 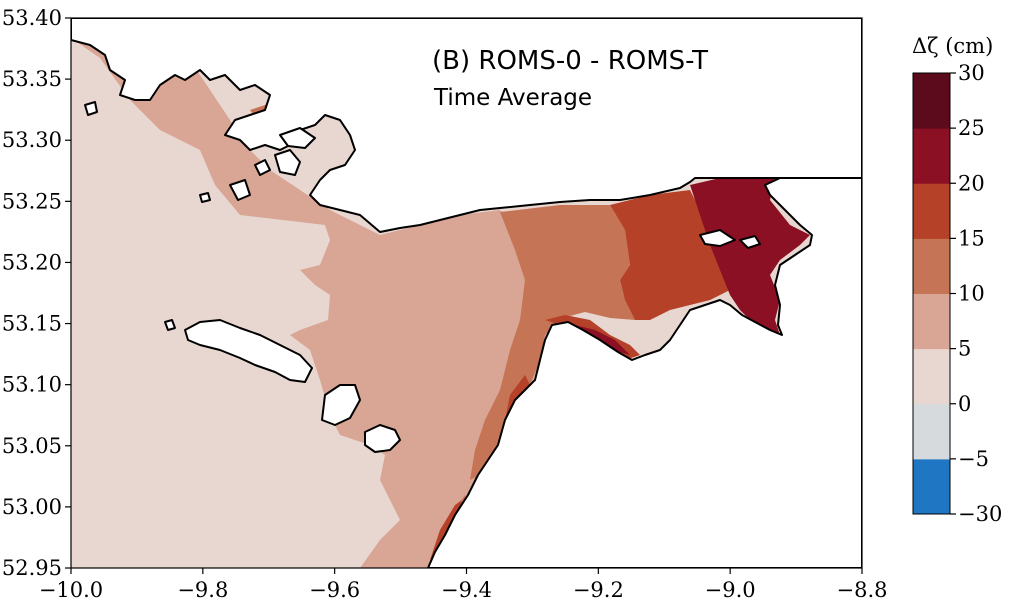 I want to click on land-inisheer, so click(x=382, y=438).